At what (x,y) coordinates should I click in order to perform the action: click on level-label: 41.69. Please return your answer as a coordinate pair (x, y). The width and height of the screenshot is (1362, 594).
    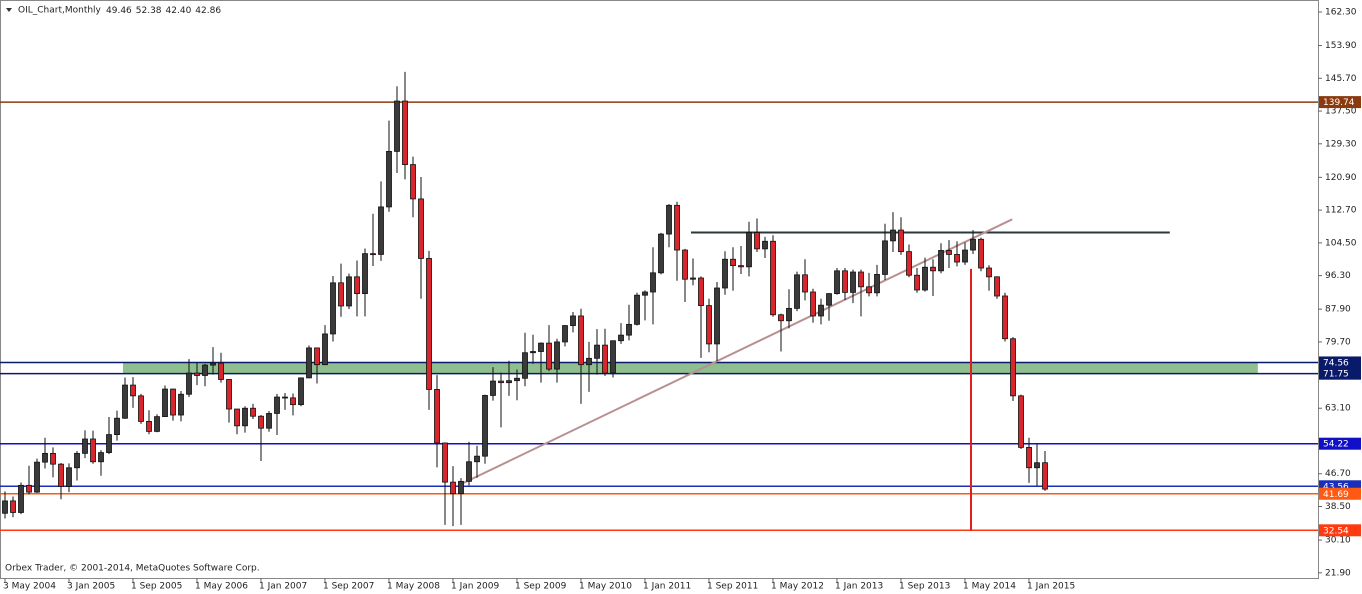
    Looking at the image, I should click on (1336, 495).